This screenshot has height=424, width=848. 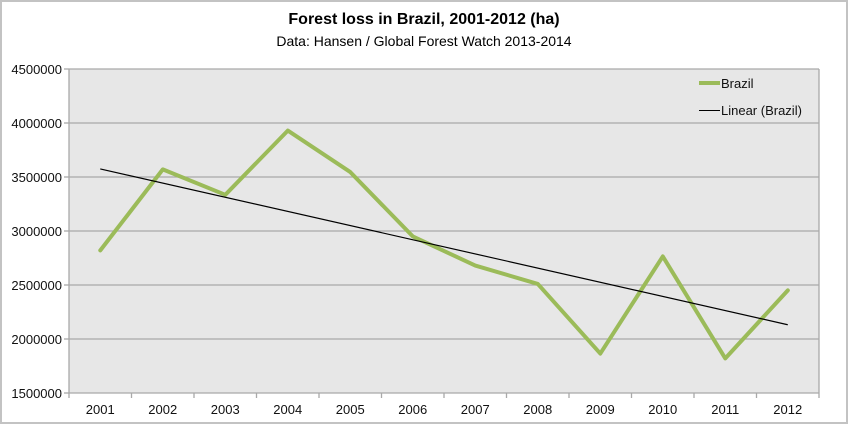 What do you see at coordinates (100, 409) in the screenshot?
I see `x-tick-label: 2001` at bounding box center [100, 409].